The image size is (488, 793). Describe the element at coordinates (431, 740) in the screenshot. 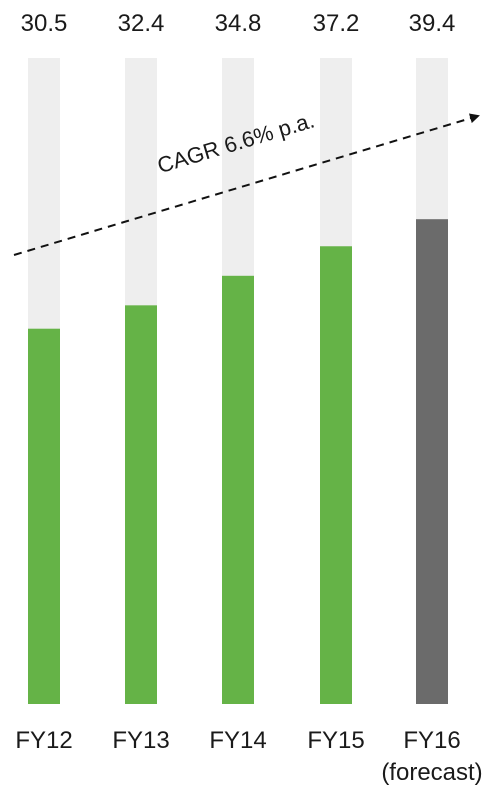

I see `category-label-fy16: FY16` at that location.